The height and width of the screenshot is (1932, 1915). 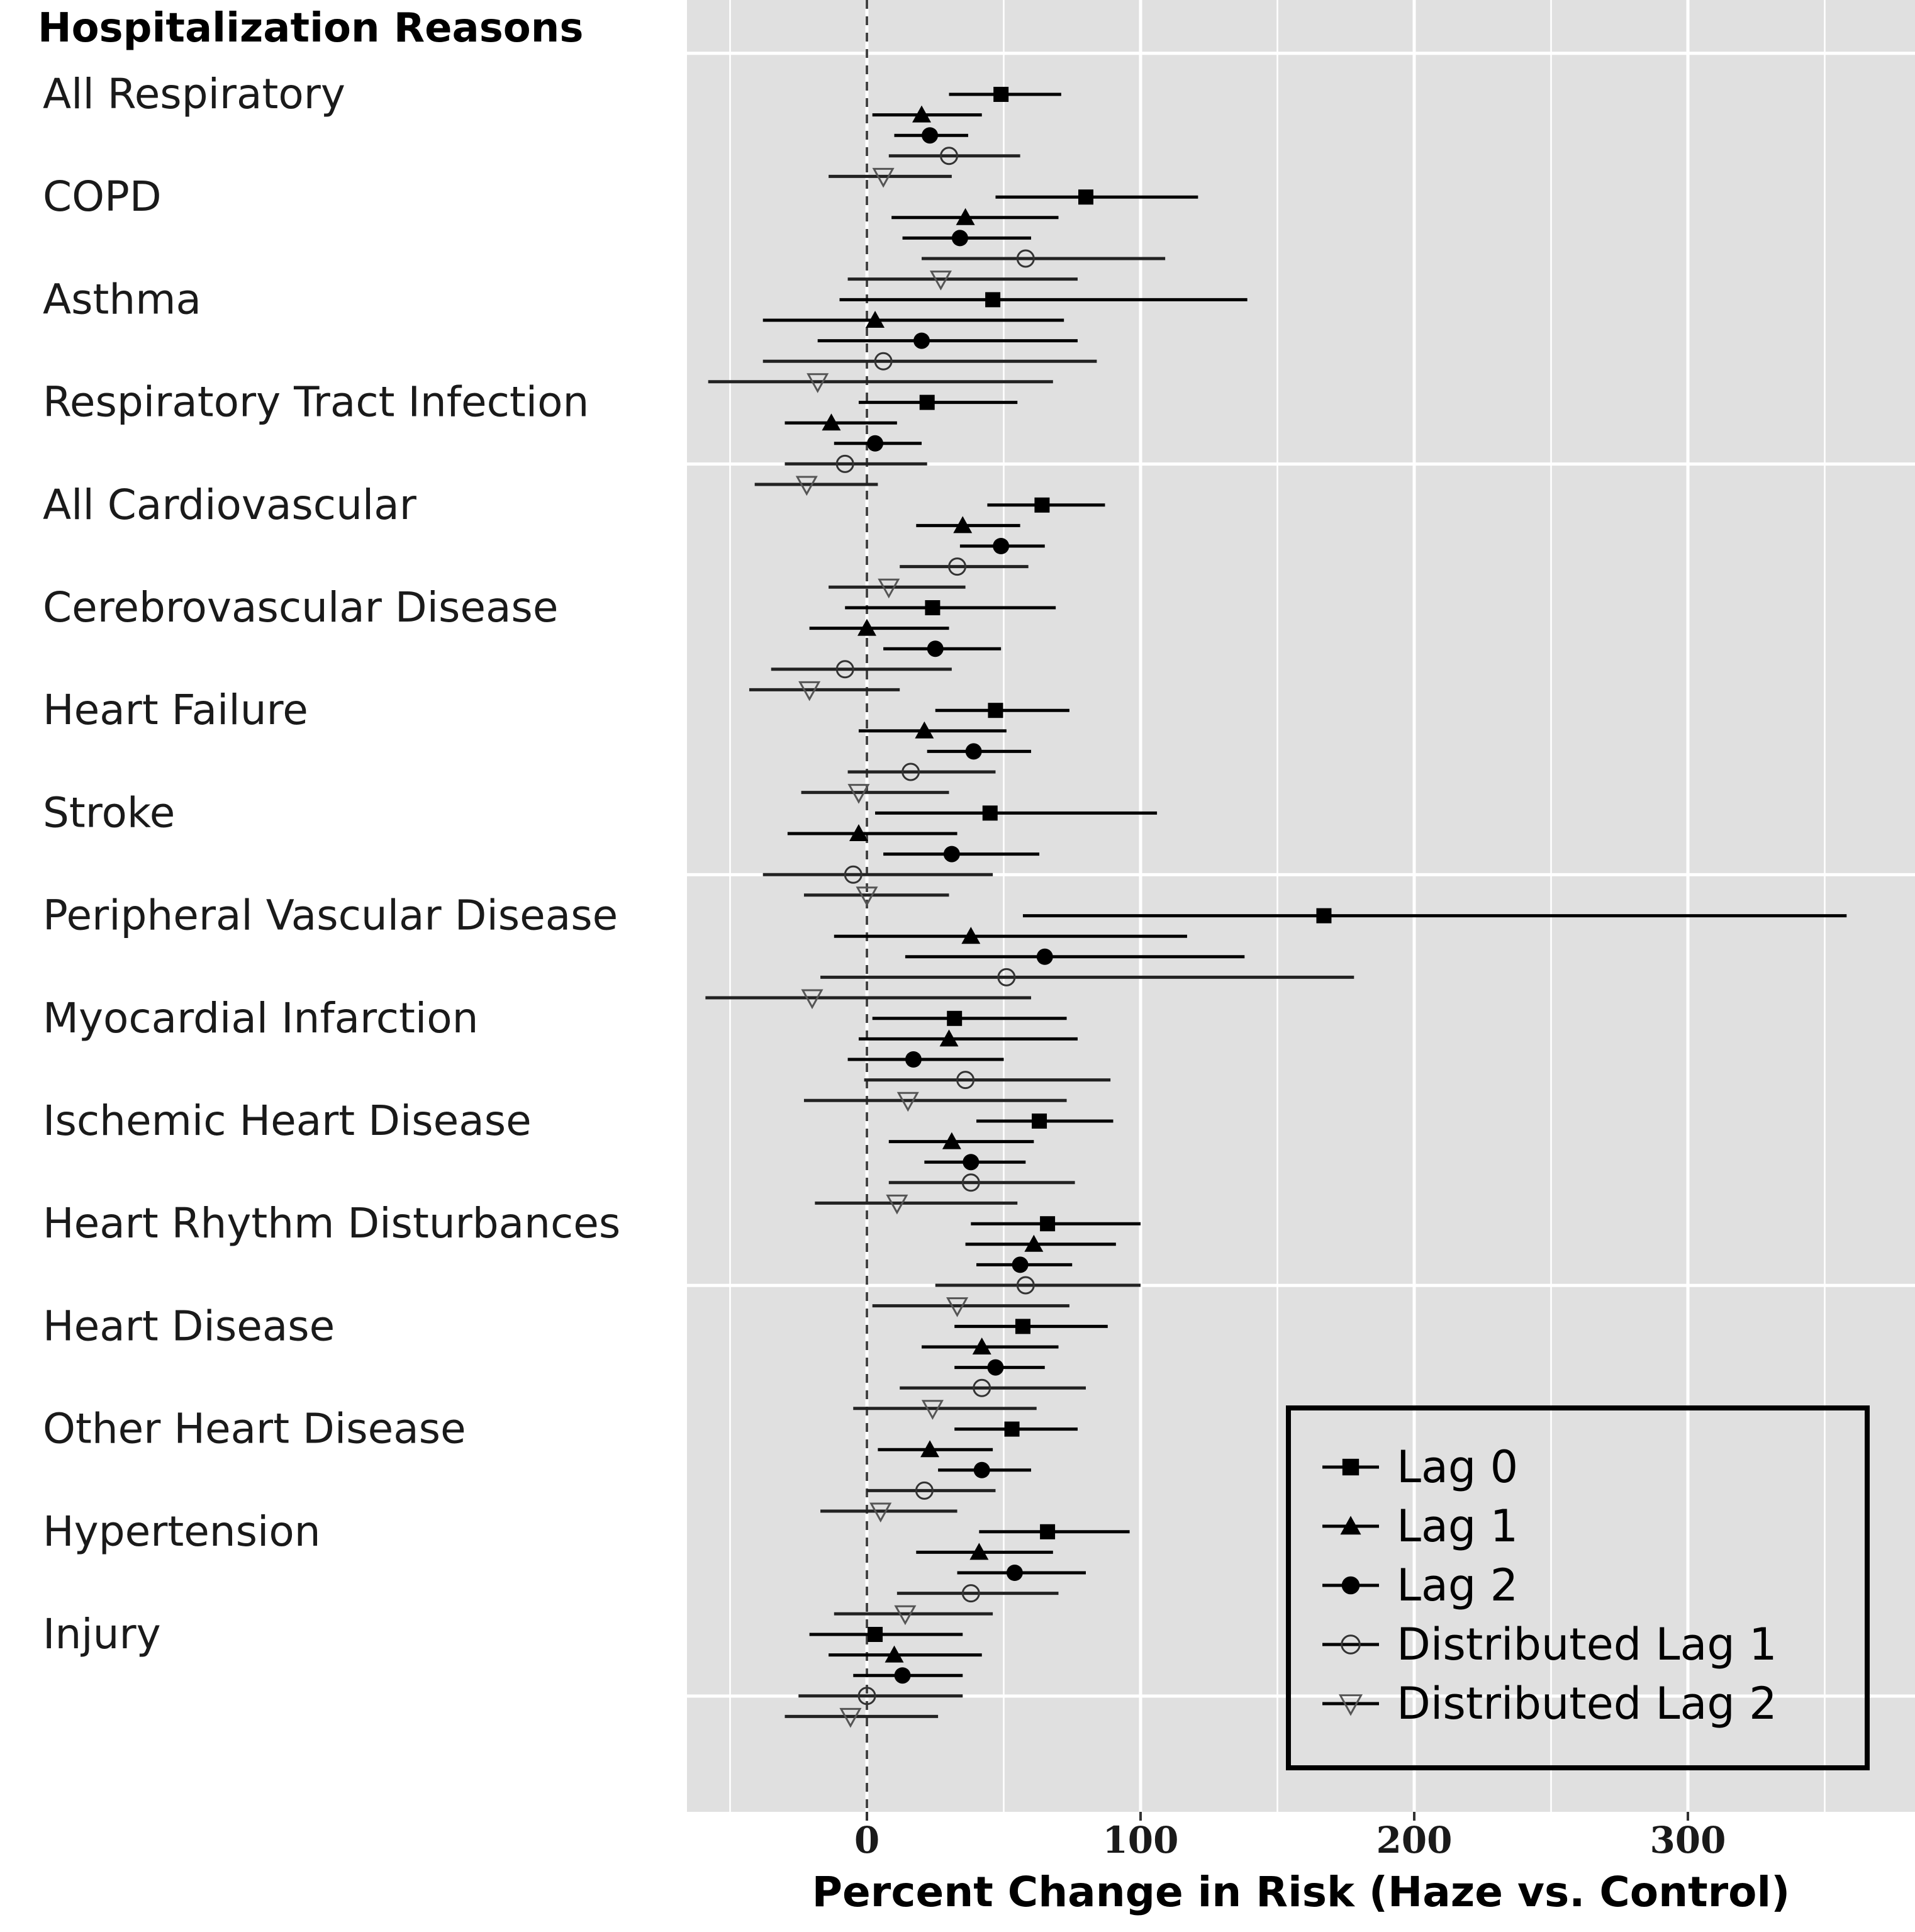 I want to click on legend-label: Lag 1, so click(x=1458, y=1526).